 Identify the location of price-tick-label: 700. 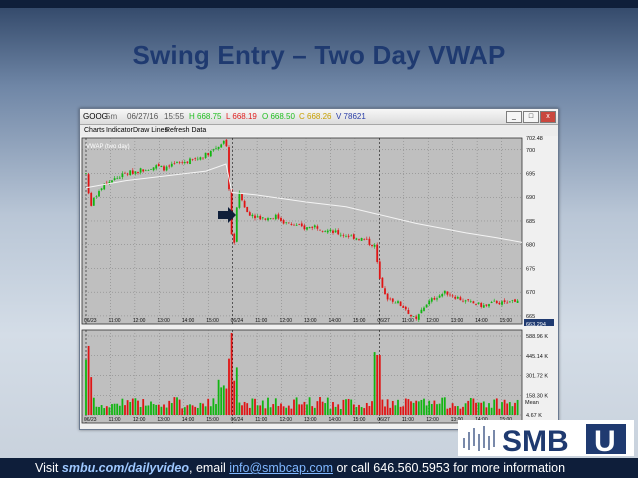
(530, 151).